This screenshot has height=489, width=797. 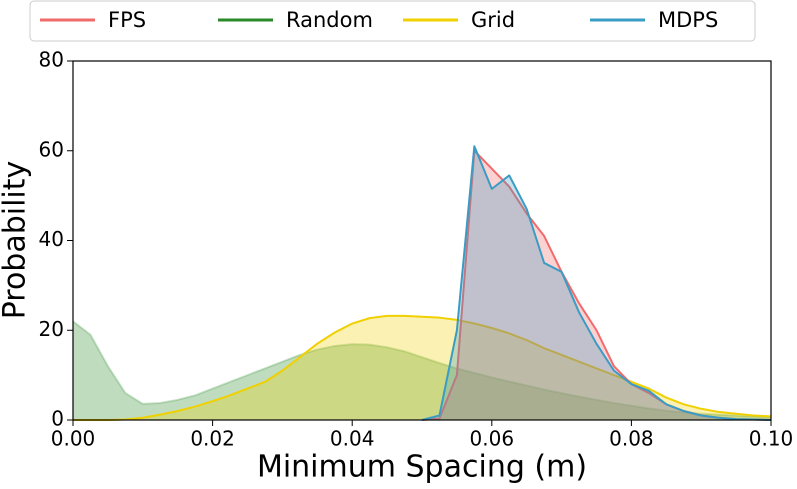 What do you see at coordinates (212, 439) in the screenshot?
I see `x-tick-label: 0.02` at bounding box center [212, 439].